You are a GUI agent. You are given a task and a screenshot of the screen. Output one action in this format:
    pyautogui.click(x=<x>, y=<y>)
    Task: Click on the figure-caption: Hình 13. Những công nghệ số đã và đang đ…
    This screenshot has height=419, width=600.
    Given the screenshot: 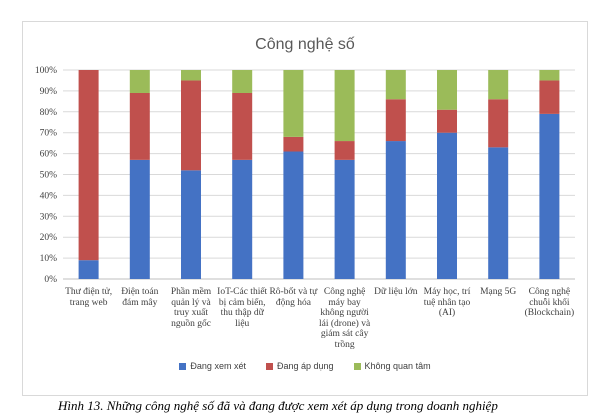 What is the action you would take?
    pyautogui.click(x=278, y=405)
    